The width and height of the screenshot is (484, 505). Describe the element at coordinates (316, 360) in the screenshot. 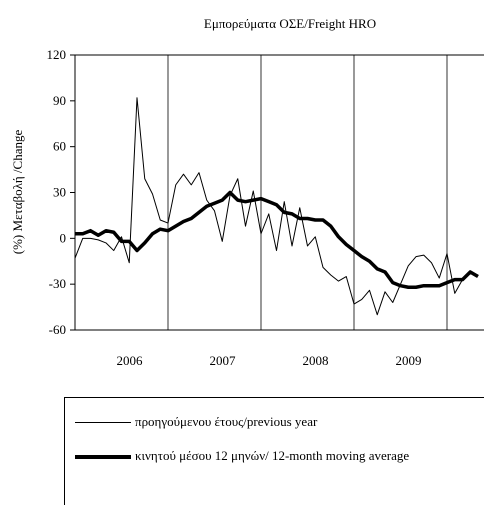

I see `x-tick-label: 2008` at that location.